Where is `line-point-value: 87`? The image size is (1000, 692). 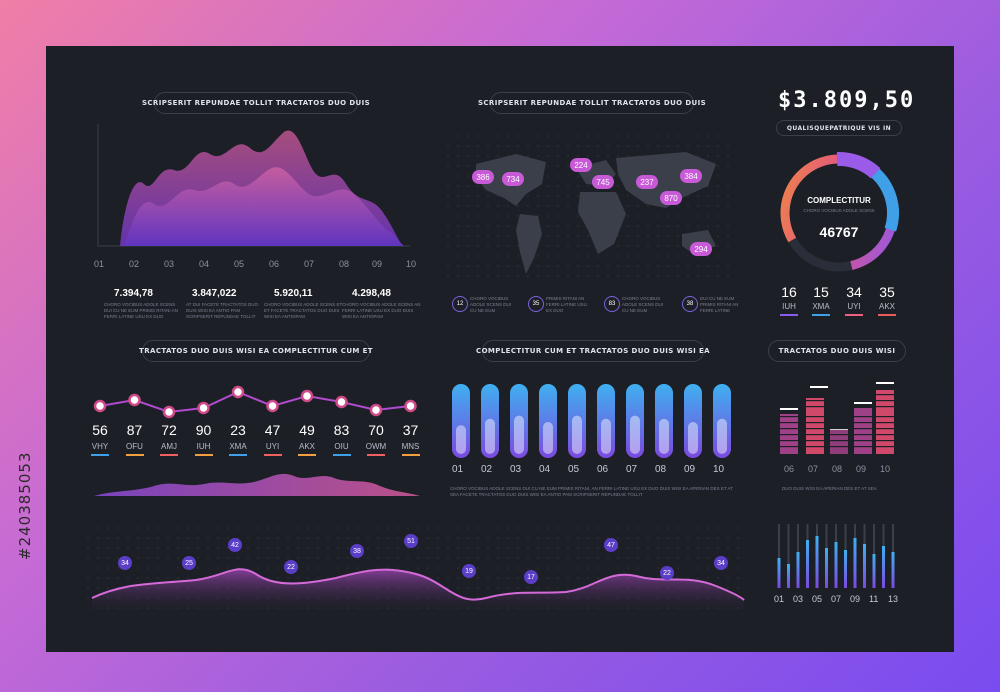
line-point-value: 87 is located at coordinates (134, 430).